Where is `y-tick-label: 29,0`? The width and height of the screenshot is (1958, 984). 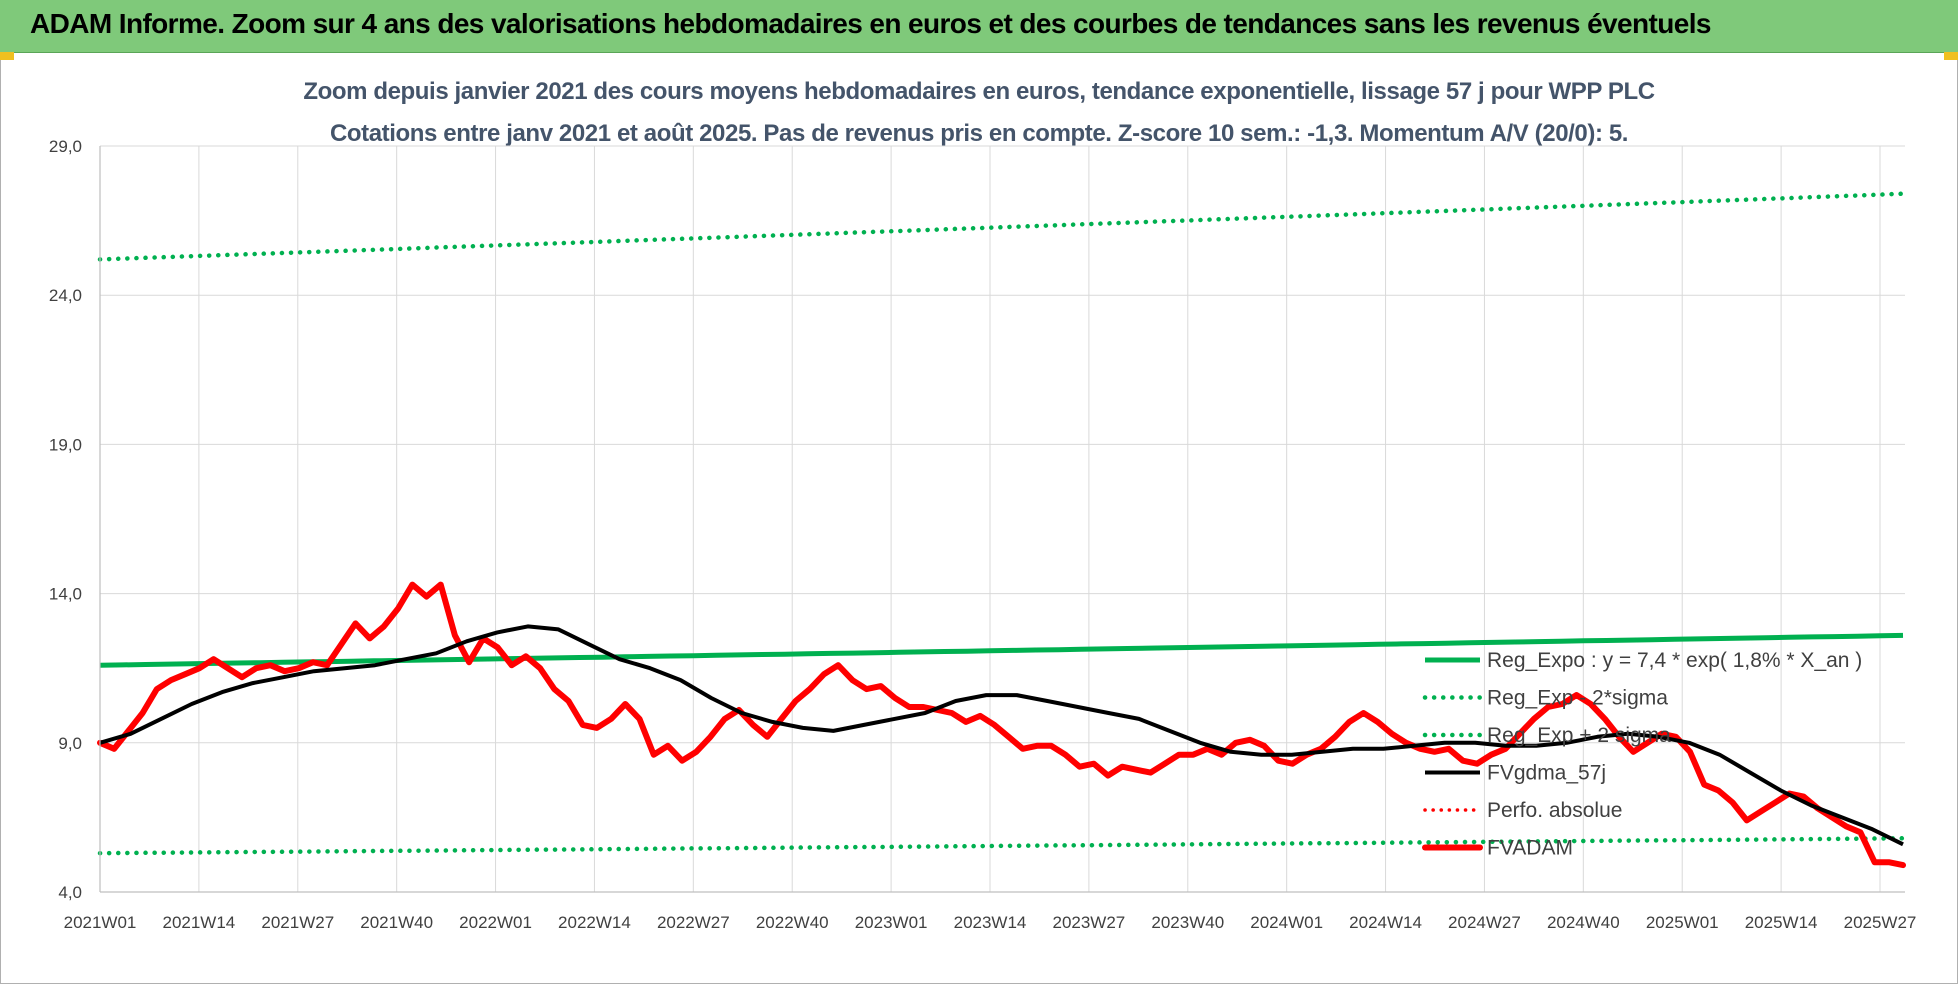 y-tick-label: 29,0 is located at coordinates (65, 146).